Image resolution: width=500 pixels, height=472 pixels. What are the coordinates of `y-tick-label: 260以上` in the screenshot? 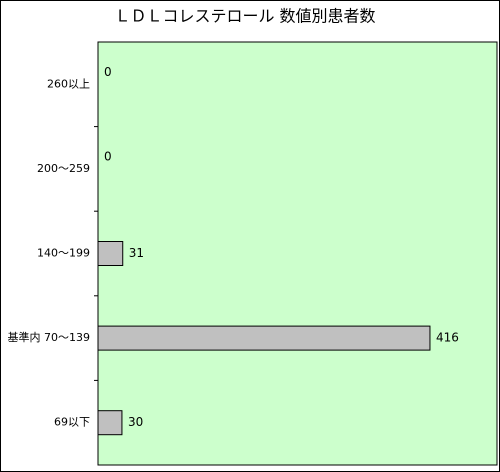 It's located at (68, 83).